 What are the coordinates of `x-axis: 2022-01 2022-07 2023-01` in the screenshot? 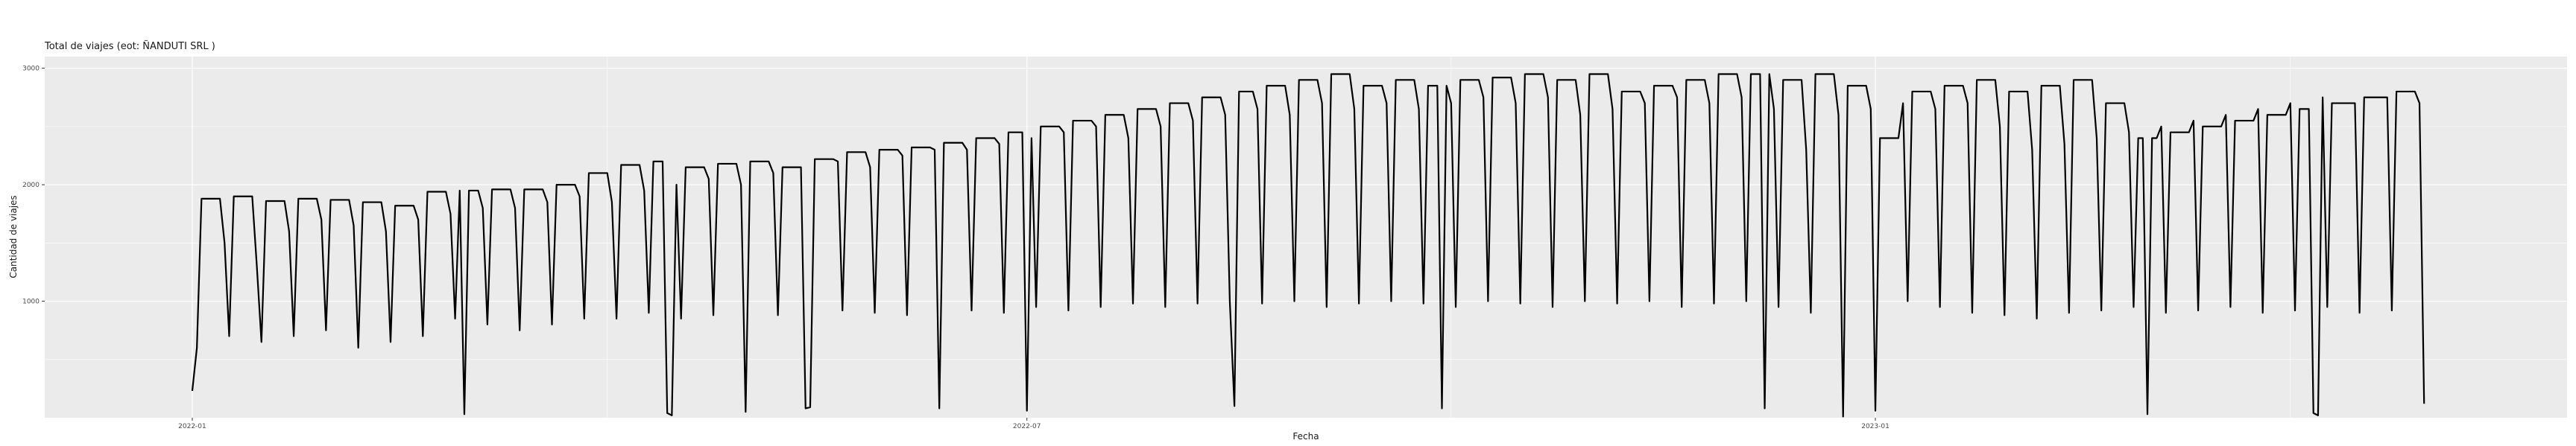 It's located at (1034, 424).